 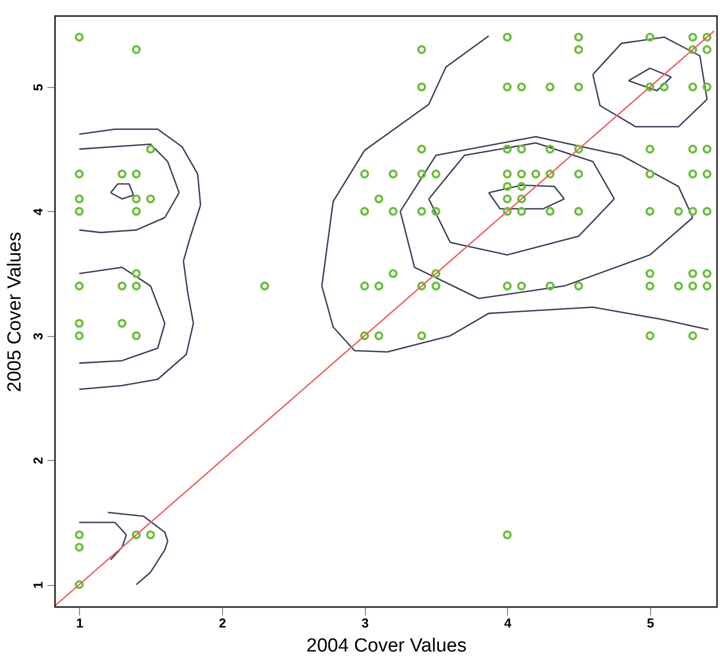 I want to click on y-tick-label: 4, so click(x=38, y=211).